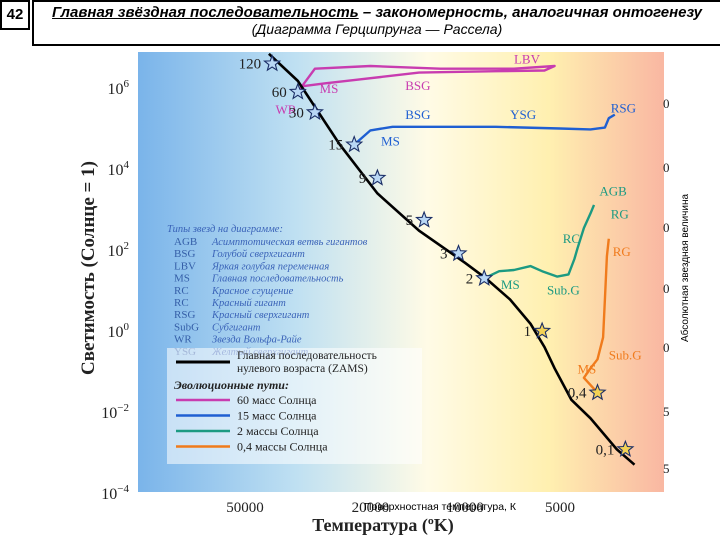 This screenshot has width=720, height=540. What do you see at coordinates (119, 331) in the screenshot?
I see `y-tick-label: 10⁰` at bounding box center [119, 331].